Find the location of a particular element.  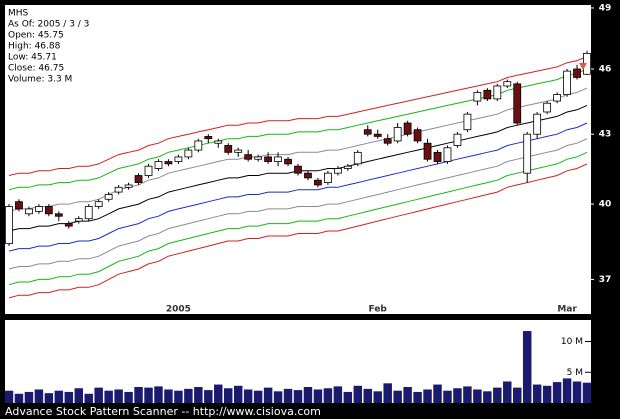

info-low: Low: 45.71 is located at coordinates (32, 58).